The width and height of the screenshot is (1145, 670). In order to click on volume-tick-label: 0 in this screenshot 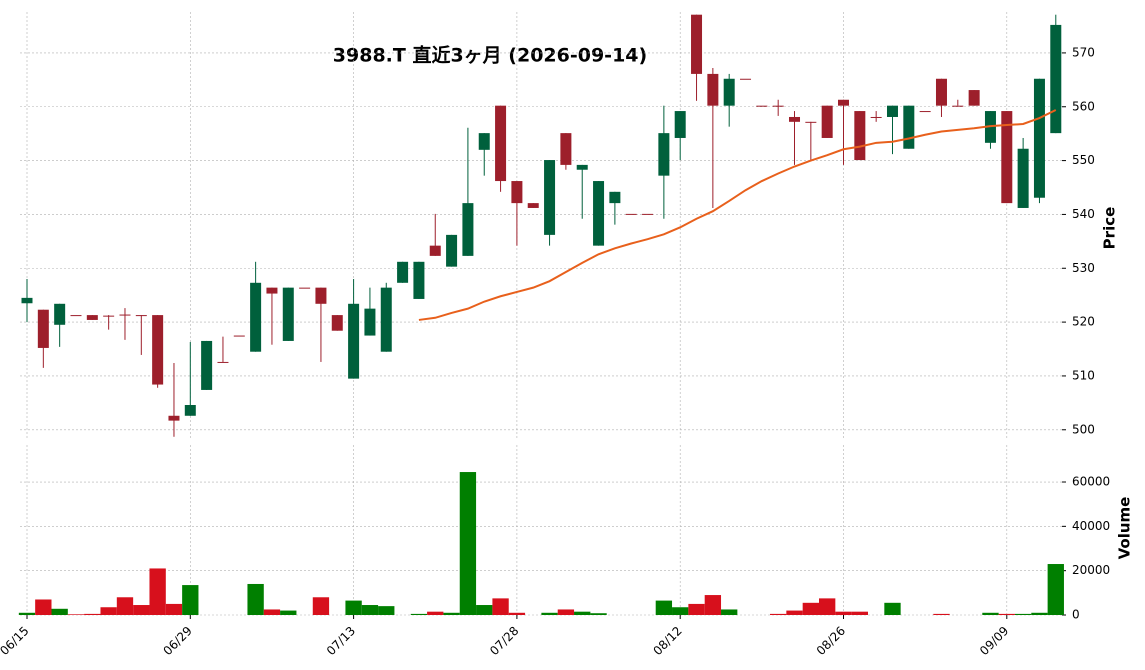, I will do `click(1076, 615)`.